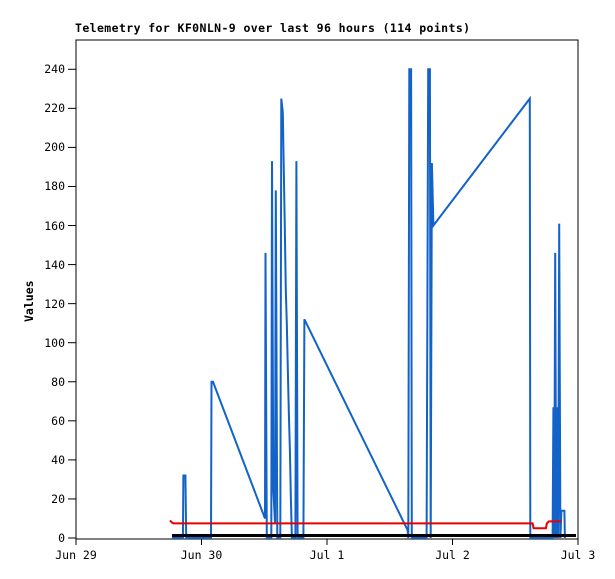 This screenshot has height=579, width=615. I want to click on y-tick-label: 0, so click(61, 538).